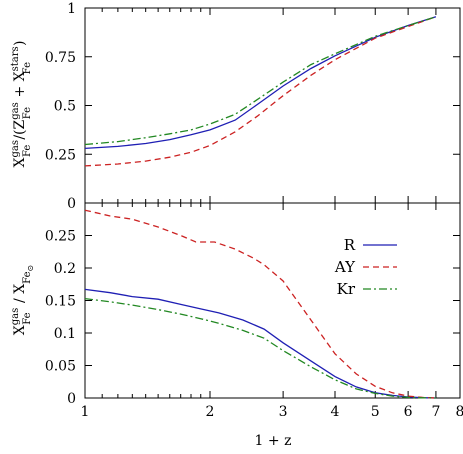 This screenshot has height=454, width=463. What do you see at coordinates (20, 330) in the screenshot?
I see `bottom-ylabel-prefix: X` at bounding box center [20, 330].